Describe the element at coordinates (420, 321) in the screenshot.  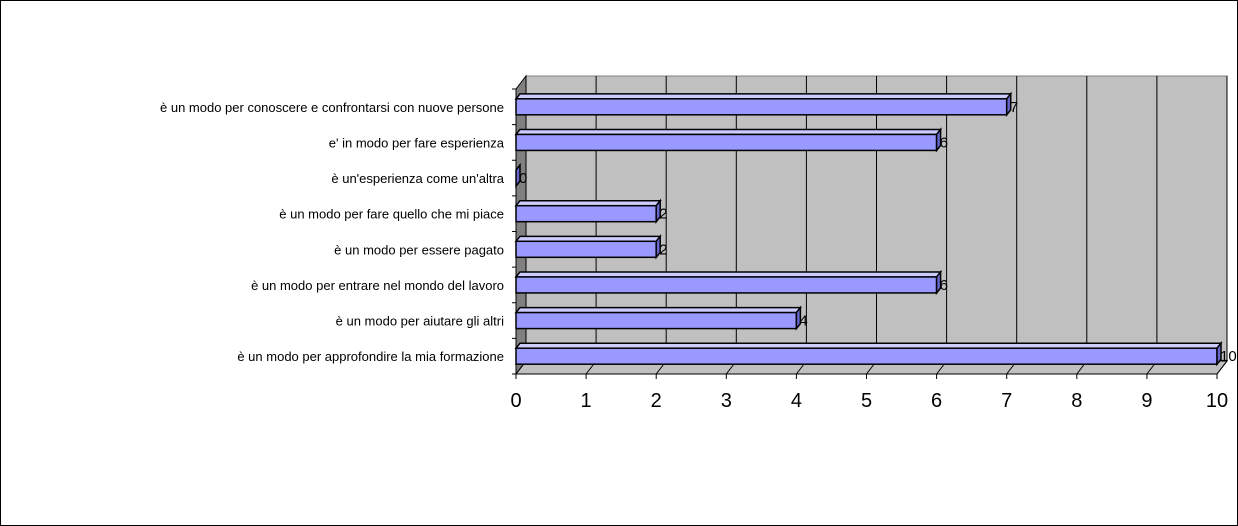
I see `category-label: è un modo per aiutare gli altri` at that location.